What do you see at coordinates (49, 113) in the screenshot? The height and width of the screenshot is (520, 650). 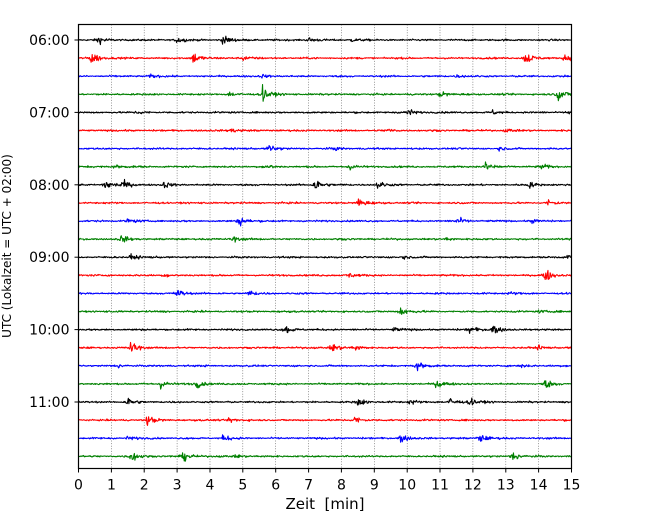 I see `y-tick-label: 07:00` at bounding box center [49, 113].